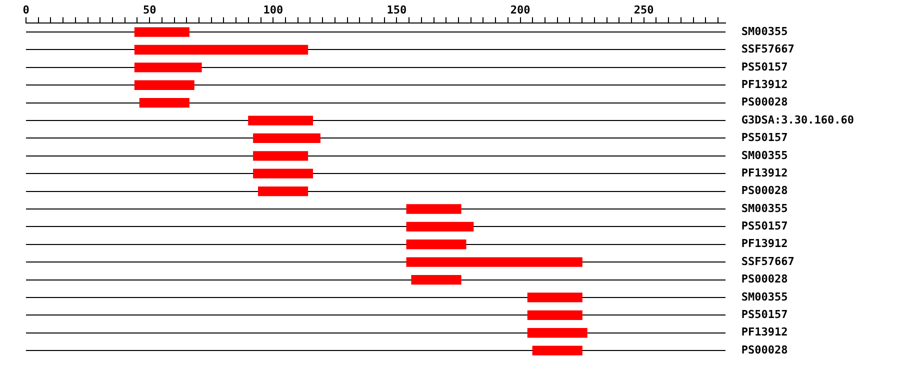 The width and height of the screenshot is (900, 382). What do you see at coordinates (149, 9) in the screenshot?
I see `x-tick-label: 50` at bounding box center [149, 9].